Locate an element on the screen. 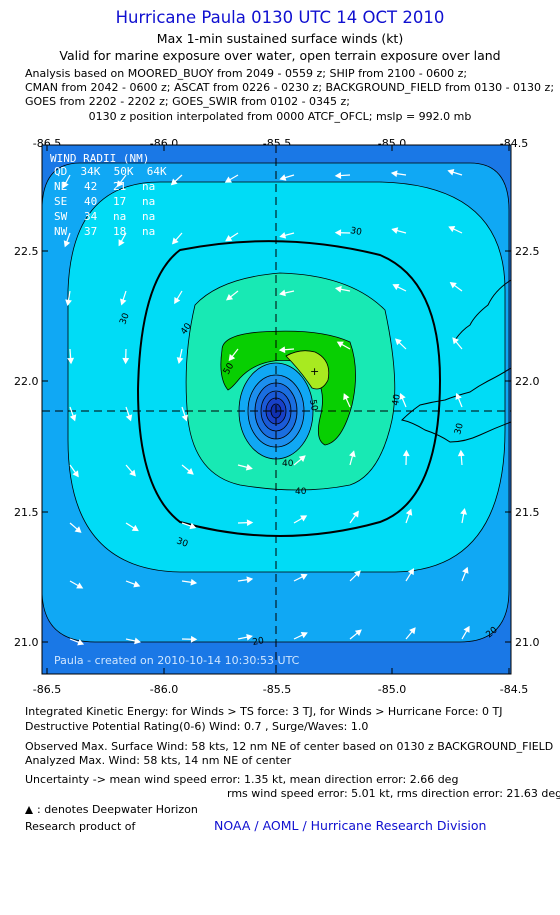 The height and width of the screenshot is (915, 560). wind-radii-50k: 21 is located at coordinates (119, 186).